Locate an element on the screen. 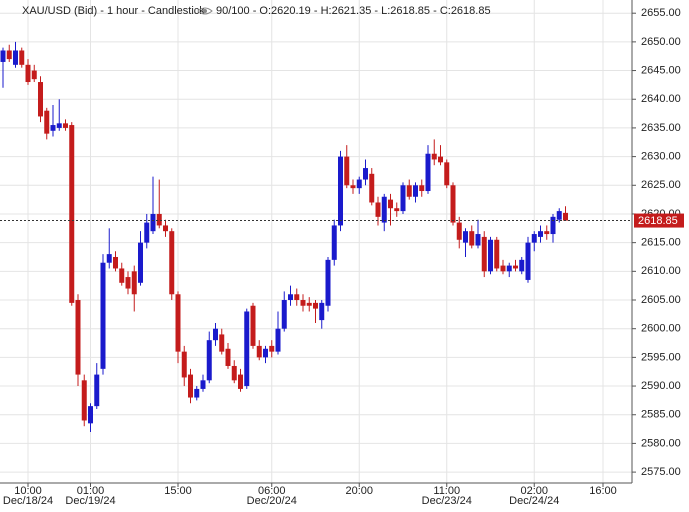  y-tick-label: 2605.00 is located at coordinates (661, 300).